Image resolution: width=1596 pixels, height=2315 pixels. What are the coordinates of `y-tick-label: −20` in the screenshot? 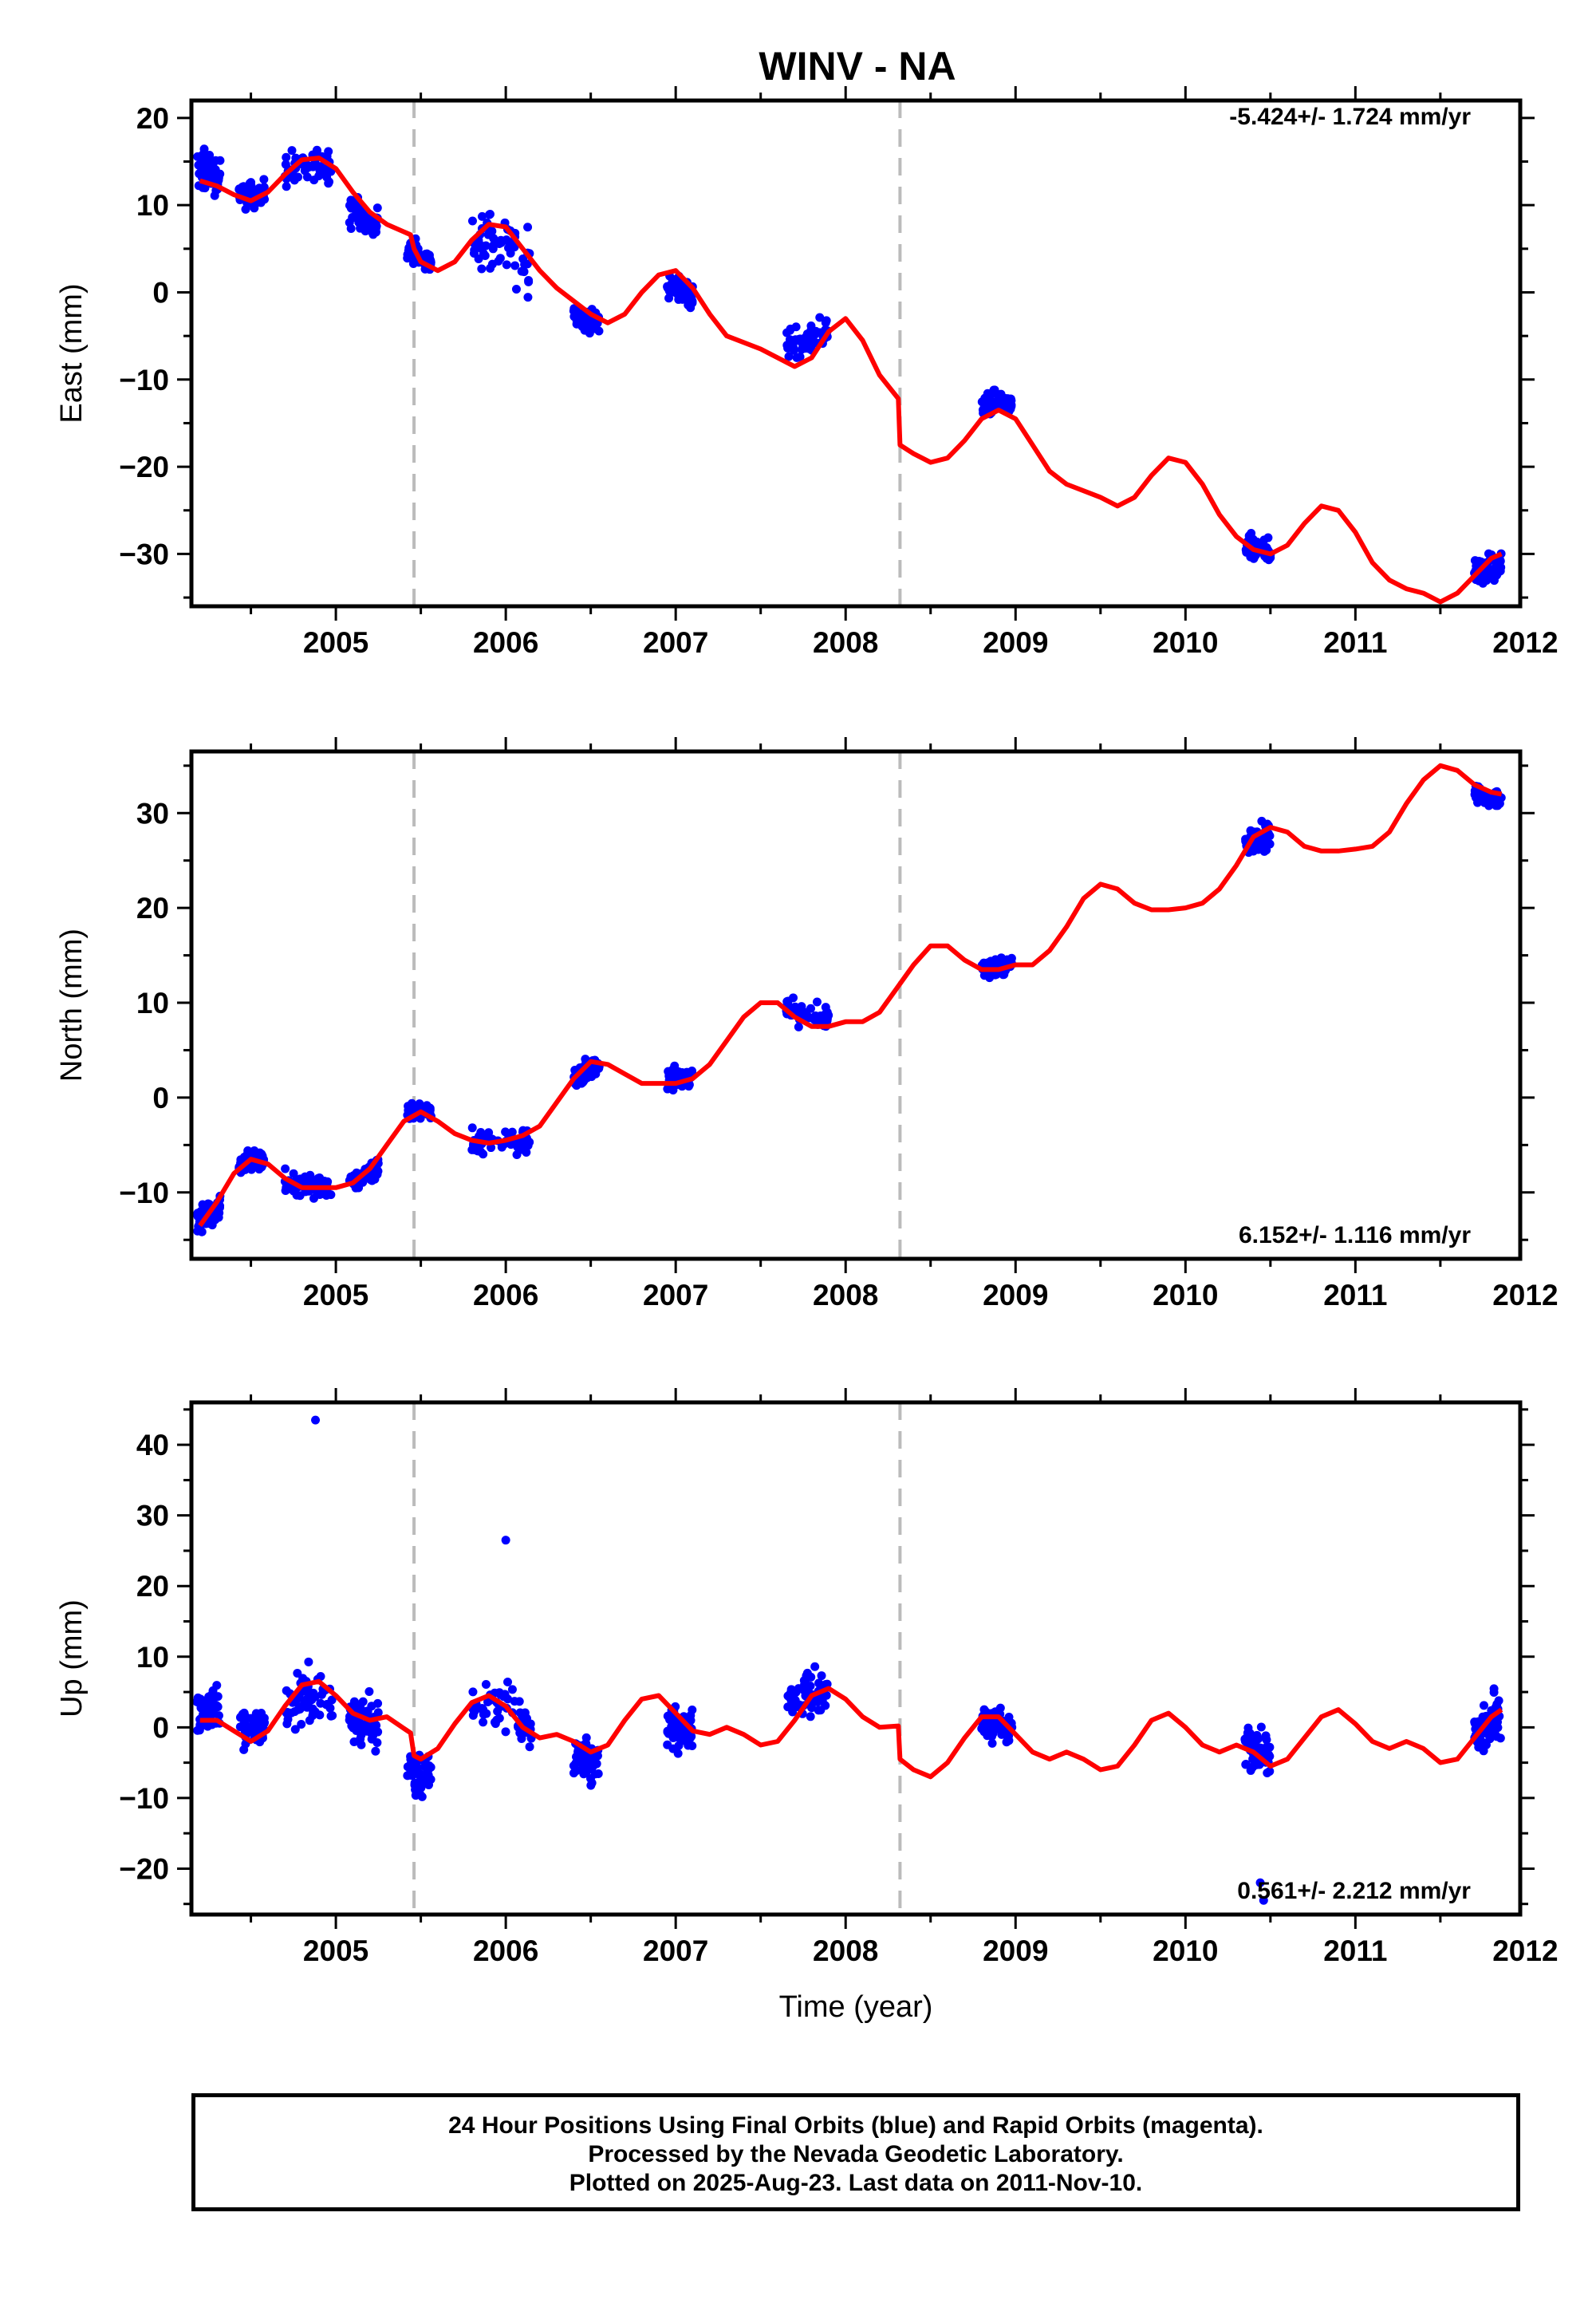 It's located at (144, 1868).